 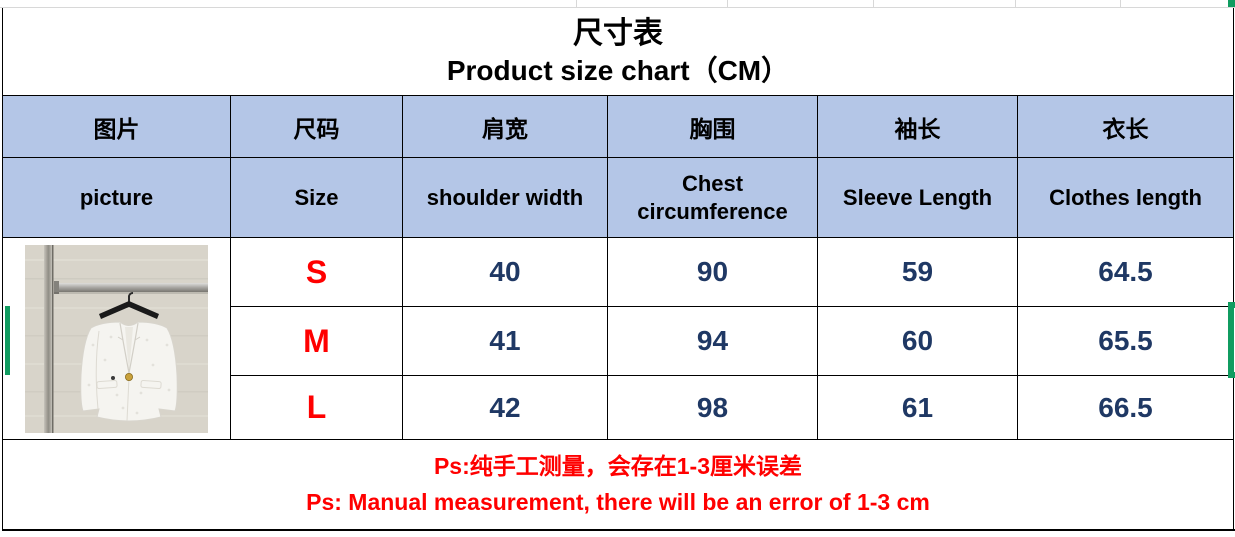 I want to click on header-zh-size: 尺码, so click(x=317, y=127).